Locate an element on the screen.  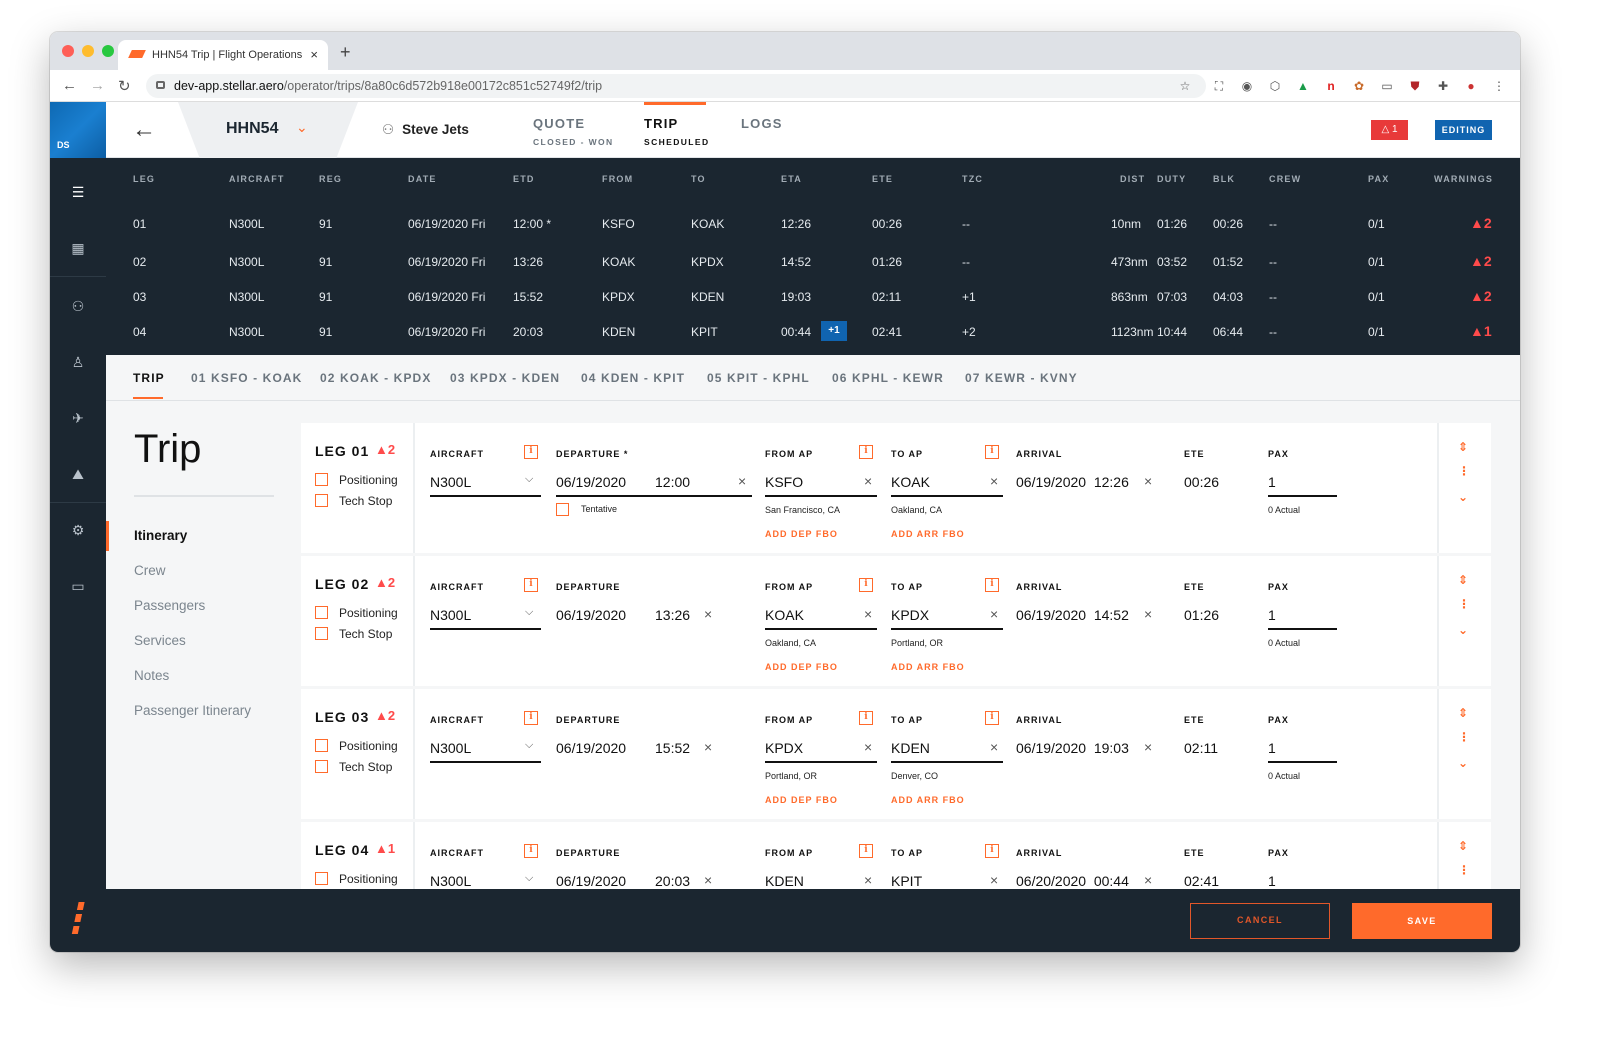
departure-time-input: 20:03 is located at coordinates (673, 881).